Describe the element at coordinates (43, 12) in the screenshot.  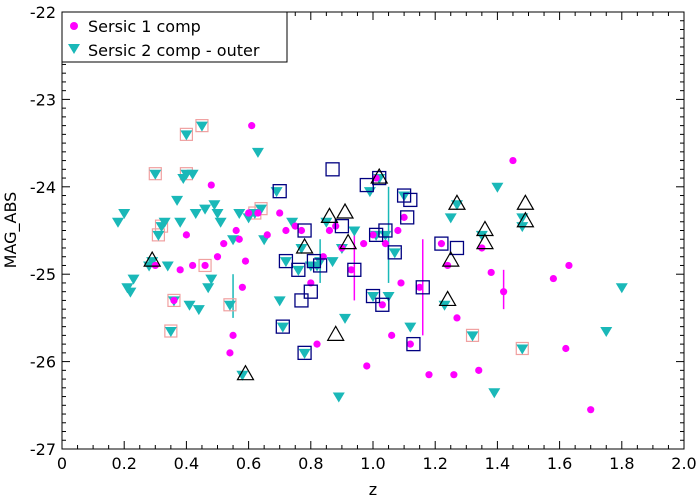
I see `y-tick-label-0: -22` at that location.